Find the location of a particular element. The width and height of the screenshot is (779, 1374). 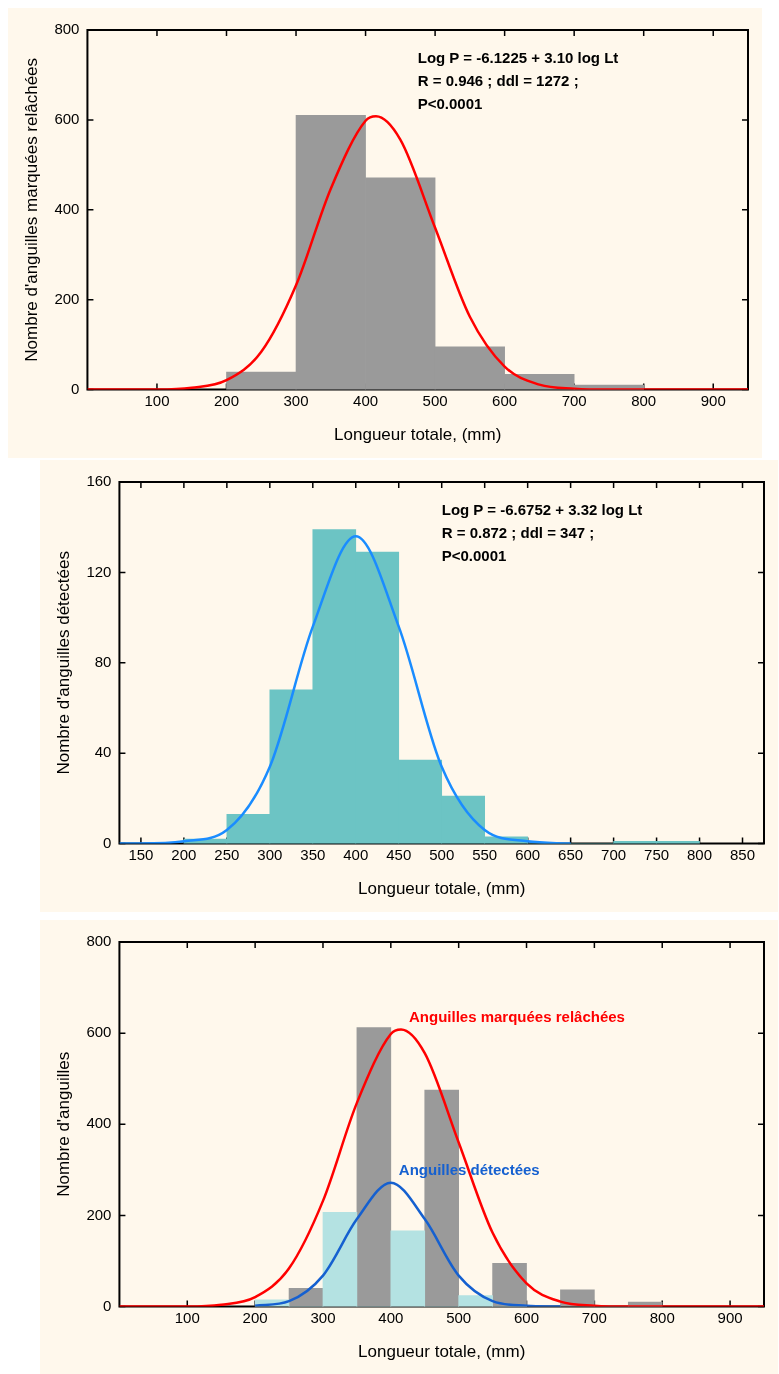

annotation: R = 0.872 ; ddl = 347 ; is located at coordinates (518, 533).